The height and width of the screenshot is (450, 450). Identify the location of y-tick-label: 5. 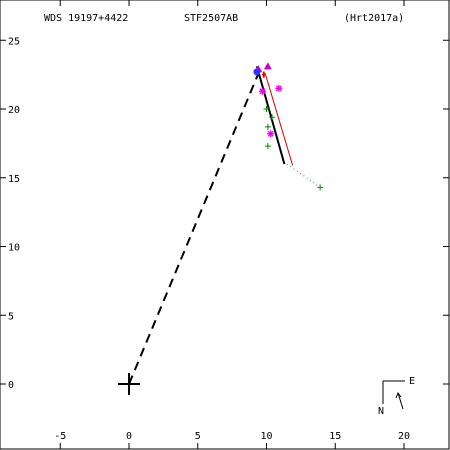
(11, 316).